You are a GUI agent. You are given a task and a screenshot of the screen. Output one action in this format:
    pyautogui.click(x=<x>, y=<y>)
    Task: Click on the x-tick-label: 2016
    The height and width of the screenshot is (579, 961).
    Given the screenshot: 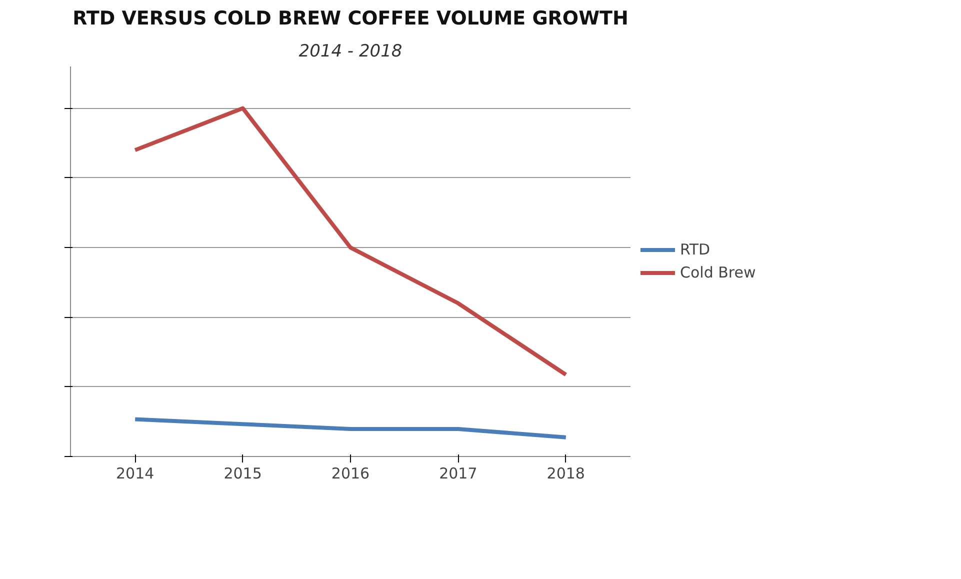 What is the action you would take?
    pyautogui.click(x=350, y=473)
    